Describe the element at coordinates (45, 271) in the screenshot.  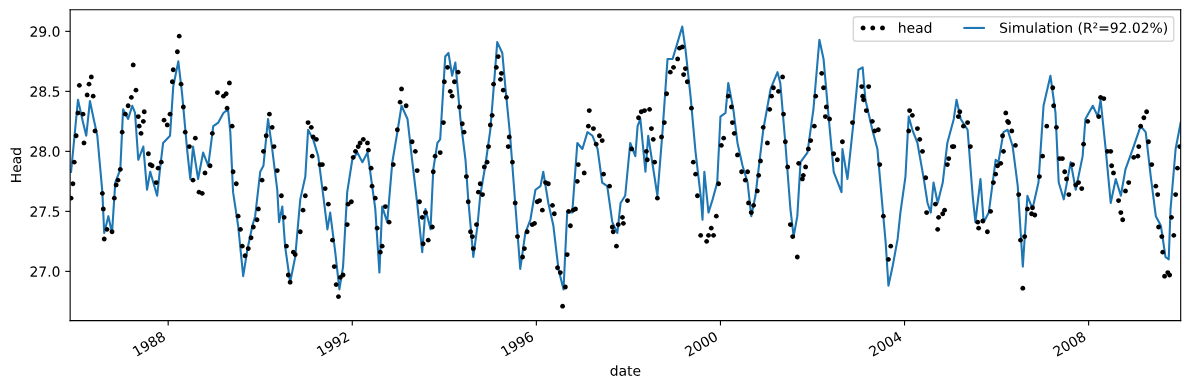
I see `y-tick-label: 27.0` at that location.